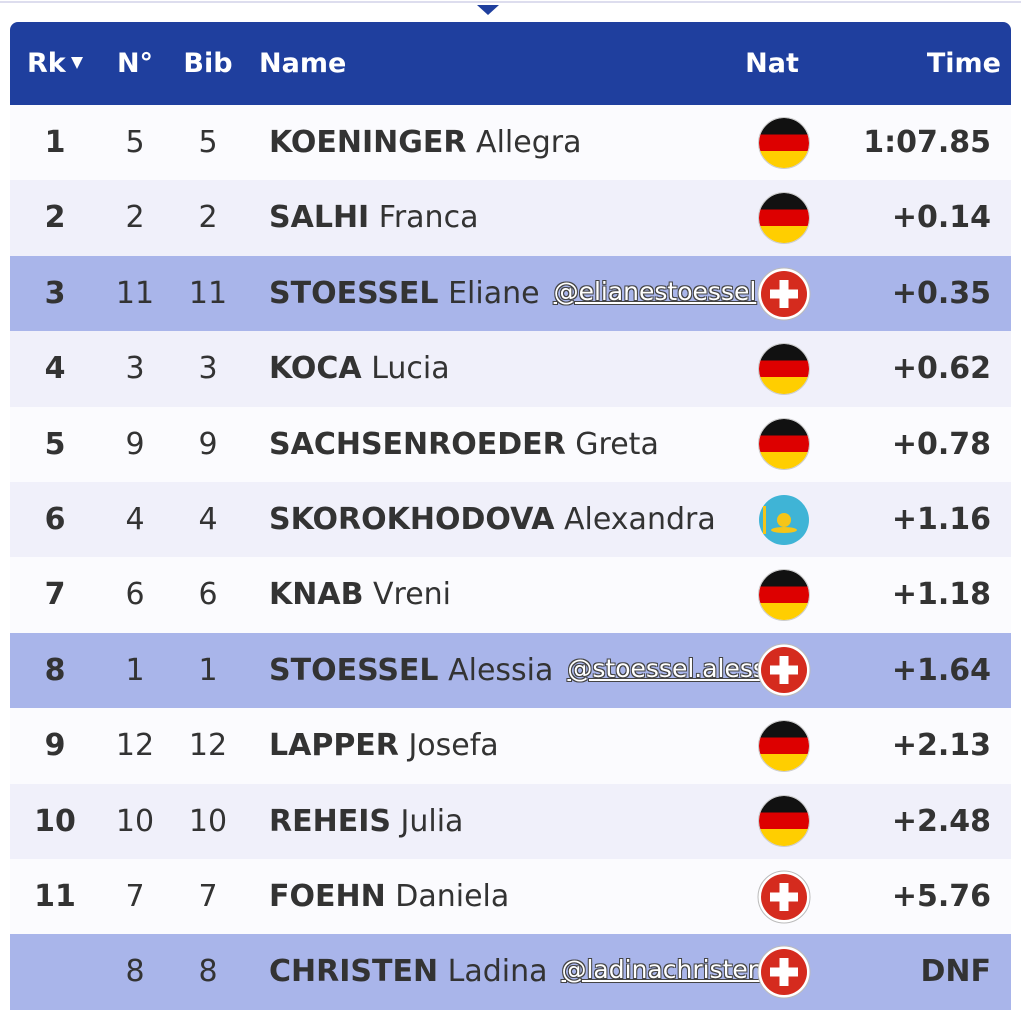  I want to click on result-row: 8 8 CHRISTEN Ladina @ladinachristen DNF, so click(510, 972).